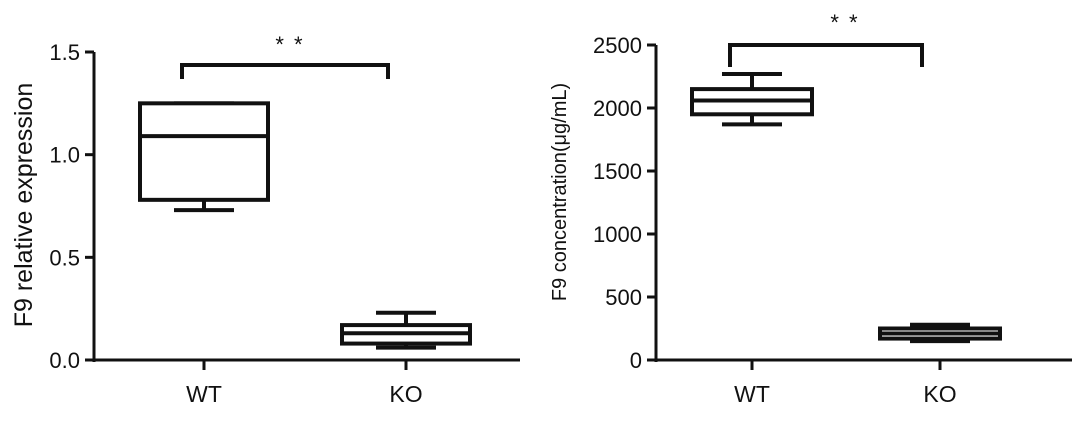 The height and width of the screenshot is (421, 1080). I want to click on right-box-ko, so click(940, 333).